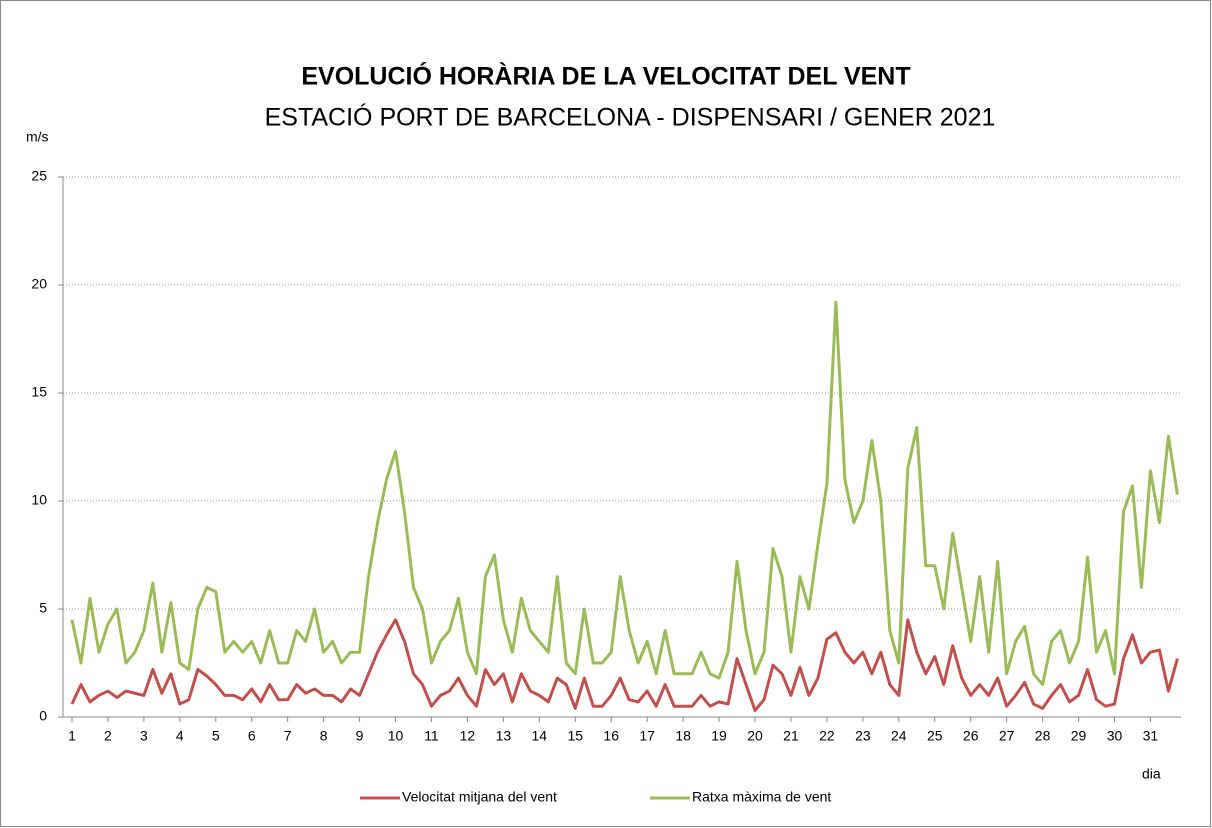  Describe the element at coordinates (761, 797) in the screenshot. I see `legend-label: Ratxa màxima de vent` at that location.